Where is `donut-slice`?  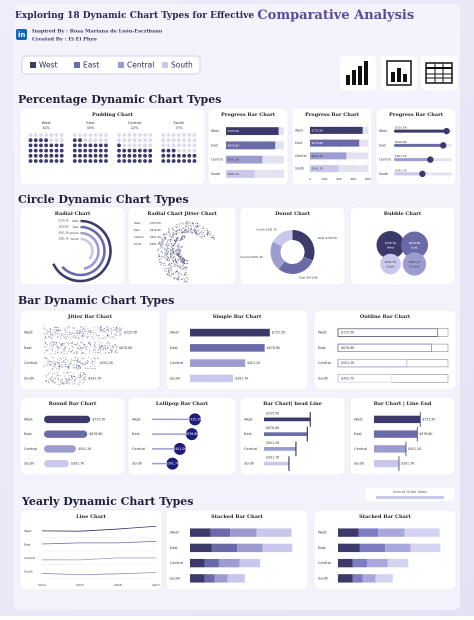
donut-slice is located at coordinates (303, 245).